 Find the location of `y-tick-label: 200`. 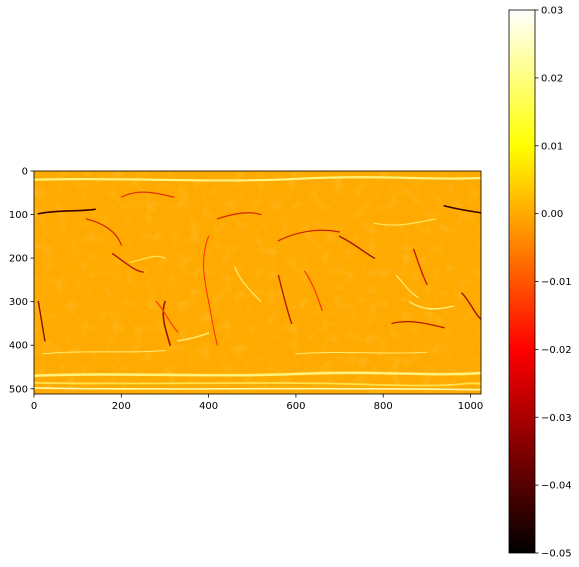

y-tick-label: 200 is located at coordinates (18, 259).